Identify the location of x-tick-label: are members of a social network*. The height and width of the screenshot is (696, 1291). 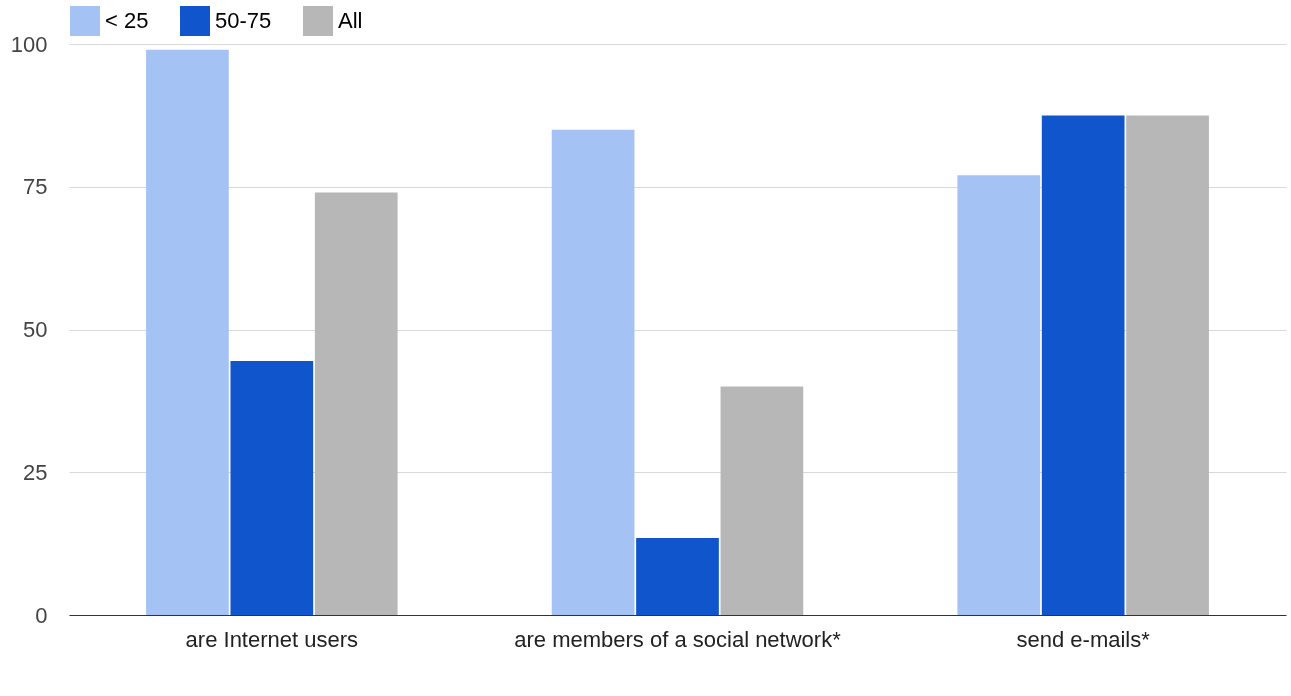
(678, 639).